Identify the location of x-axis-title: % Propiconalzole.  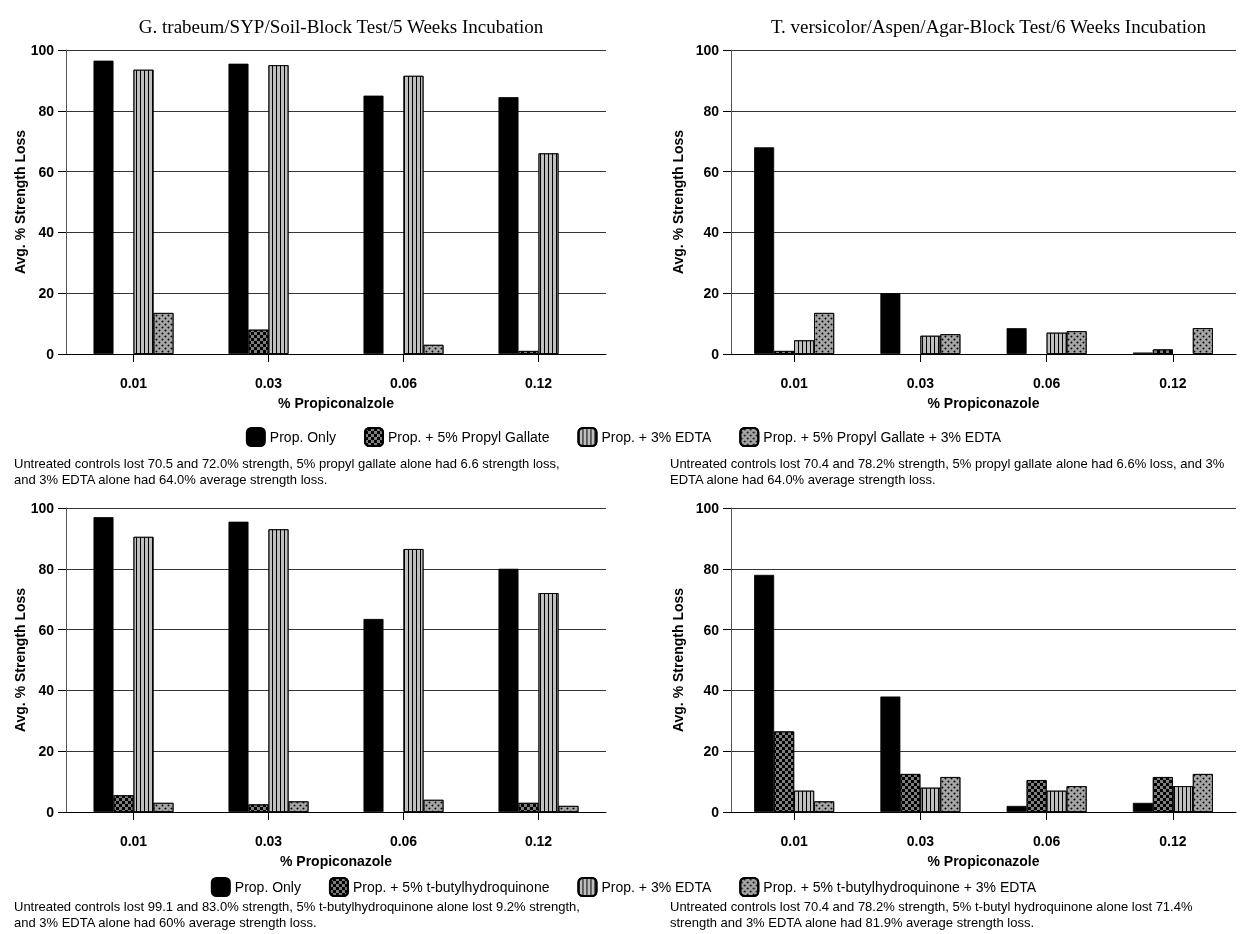
(336, 403).